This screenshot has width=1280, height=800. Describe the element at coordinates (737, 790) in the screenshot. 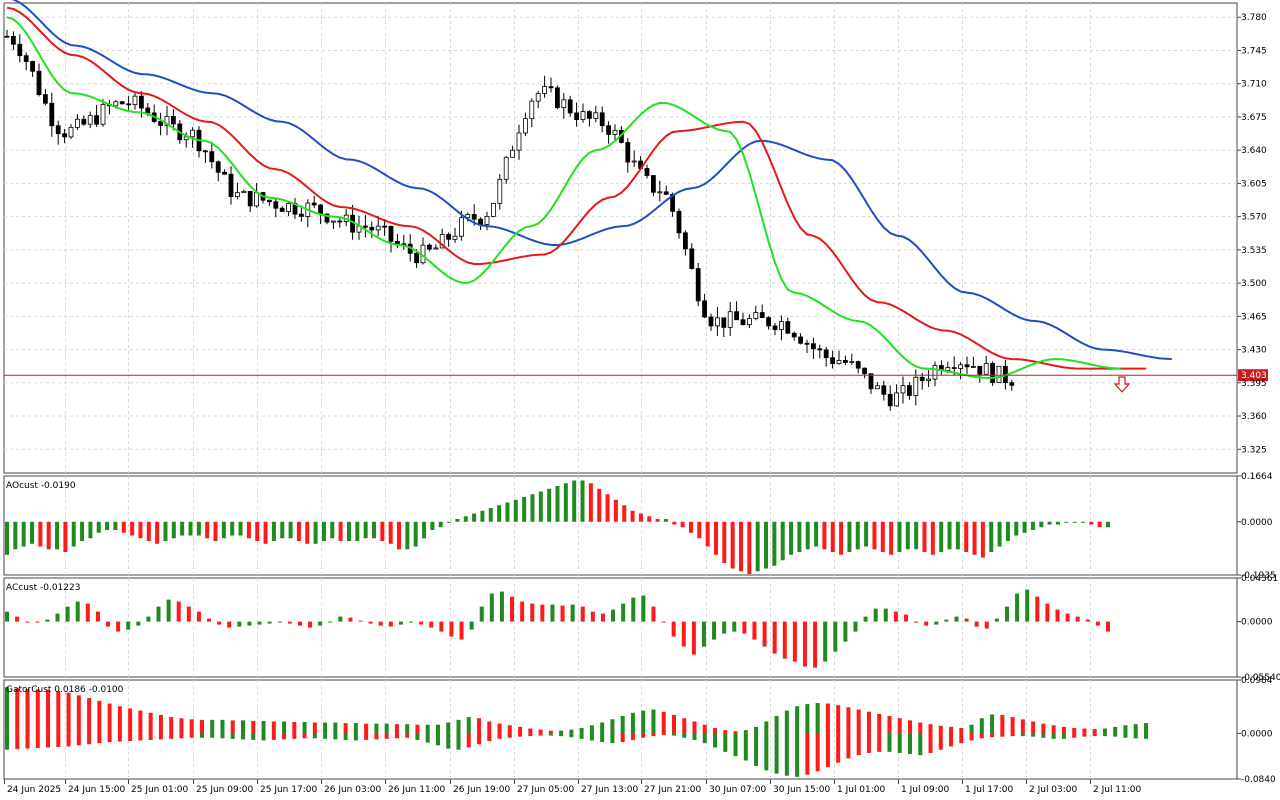

I see `x-tick-label: 30 Jun 07:00` at that location.